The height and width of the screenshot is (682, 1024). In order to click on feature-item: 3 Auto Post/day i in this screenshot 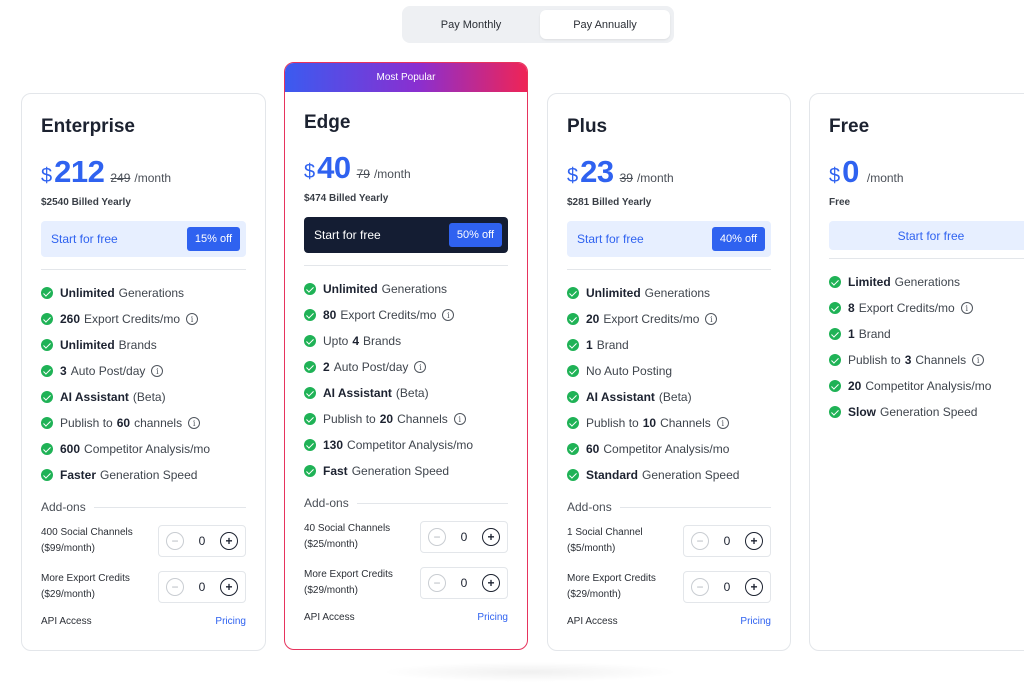, I will do `click(143, 371)`.